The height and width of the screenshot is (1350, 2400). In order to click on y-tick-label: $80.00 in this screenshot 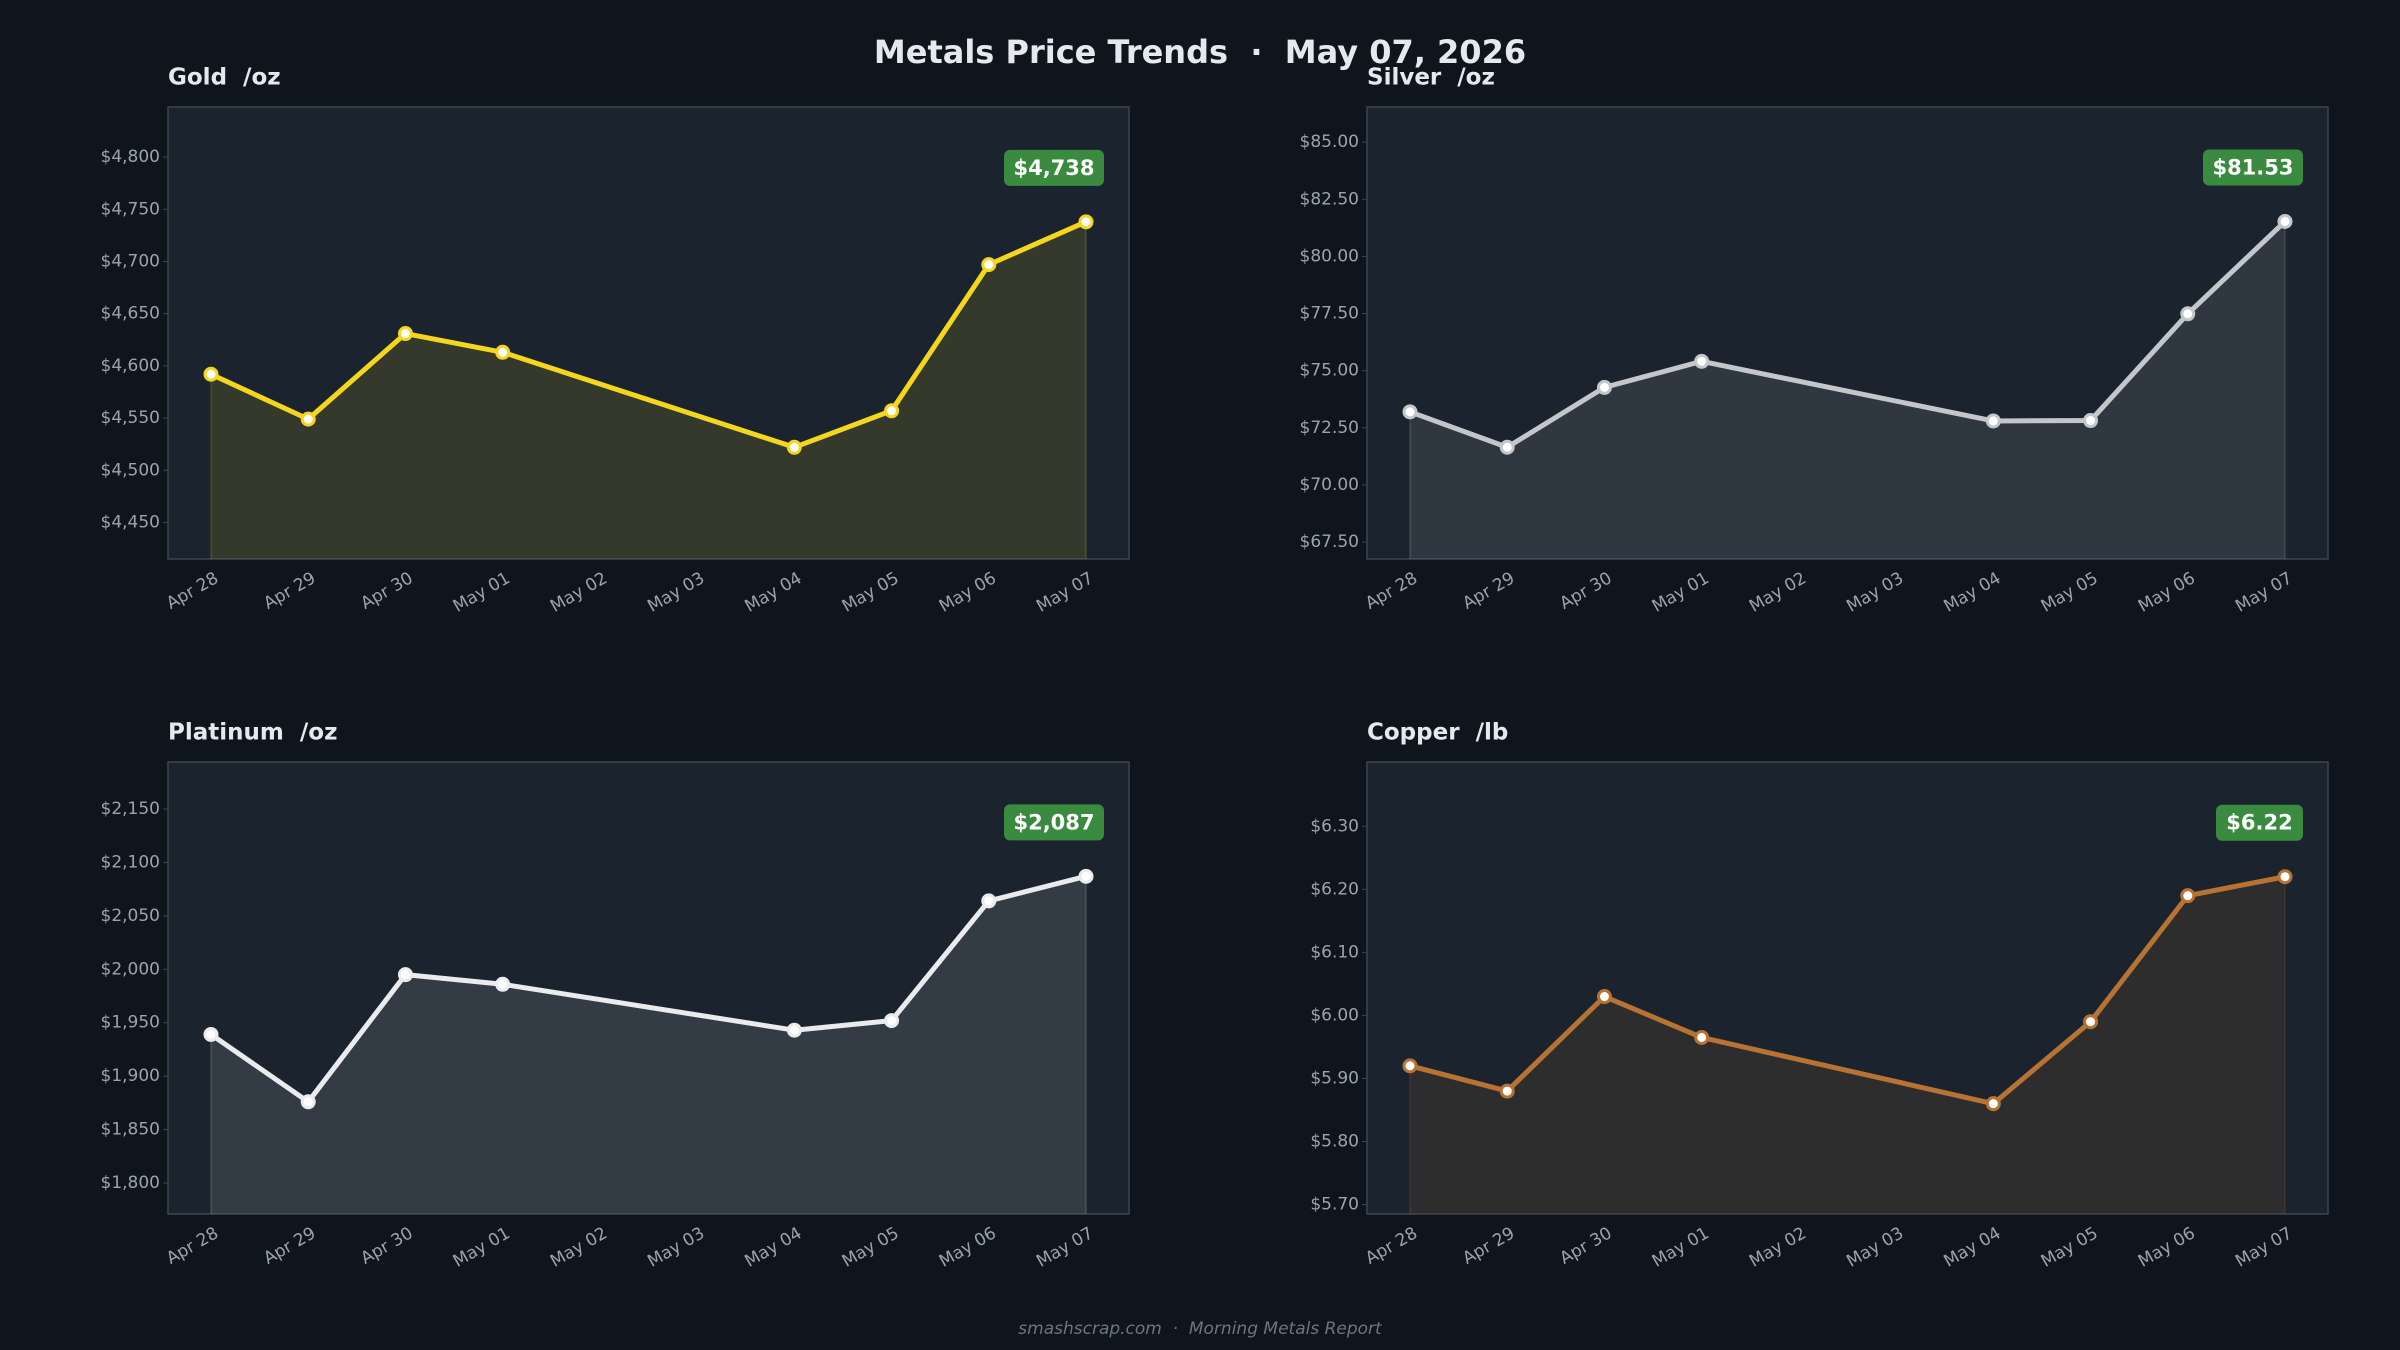, I will do `click(1329, 256)`.